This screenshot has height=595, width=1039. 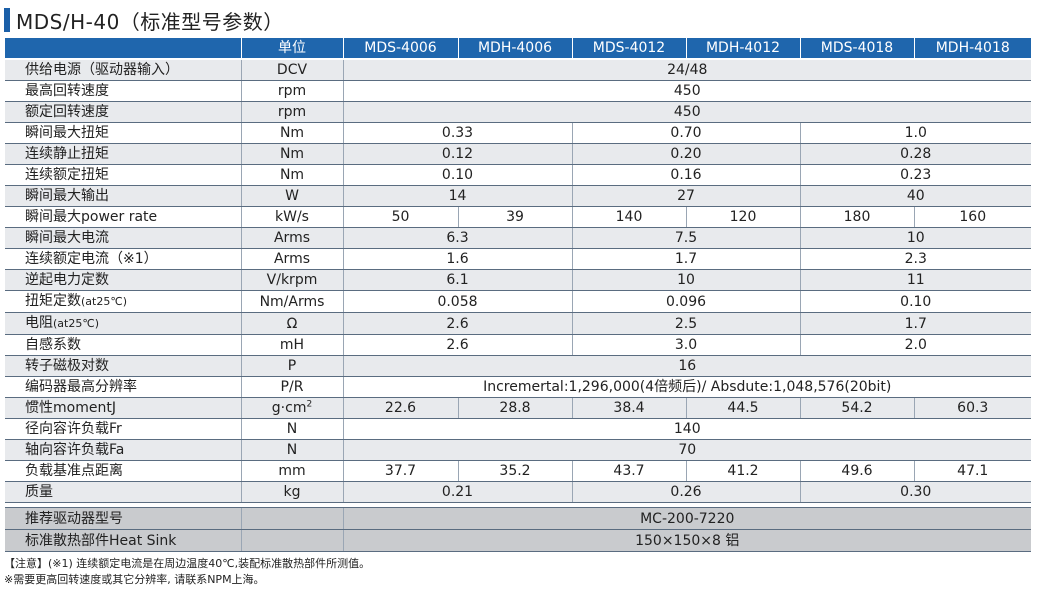 What do you see at coordinates (915, 259) in the screenshot?
I see `value-cell: 2.3` at bounding box center [915, 259].